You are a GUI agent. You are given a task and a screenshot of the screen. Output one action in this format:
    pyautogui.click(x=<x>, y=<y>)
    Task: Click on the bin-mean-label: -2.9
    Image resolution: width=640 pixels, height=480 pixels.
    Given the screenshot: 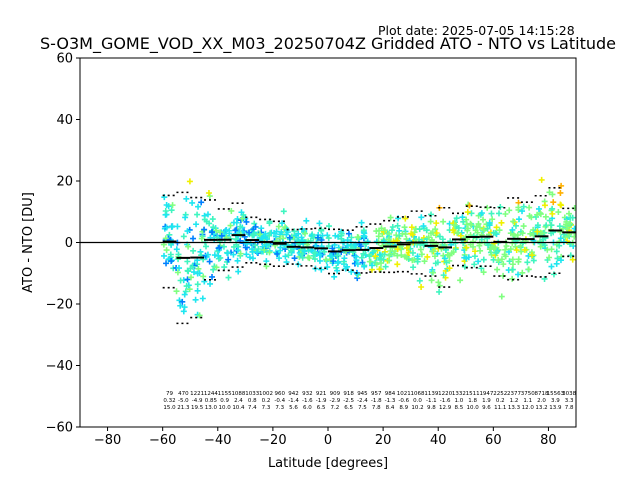 What is the action you would take?
    pyautogui.click(x=335, y=401)
    